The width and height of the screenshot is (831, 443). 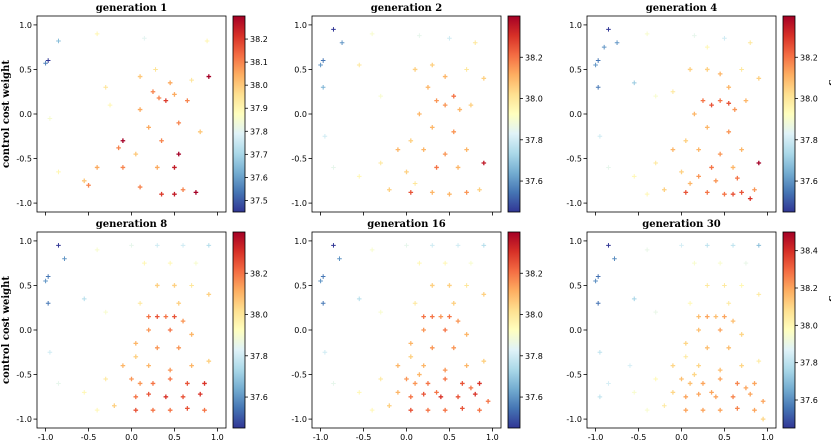 I want to click on y-tick-label: -1.0, so click(x=574, y=203).